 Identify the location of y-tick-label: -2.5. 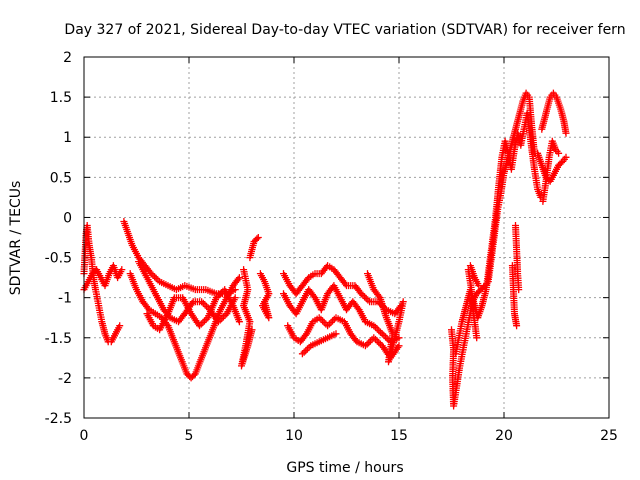
(58, 419).